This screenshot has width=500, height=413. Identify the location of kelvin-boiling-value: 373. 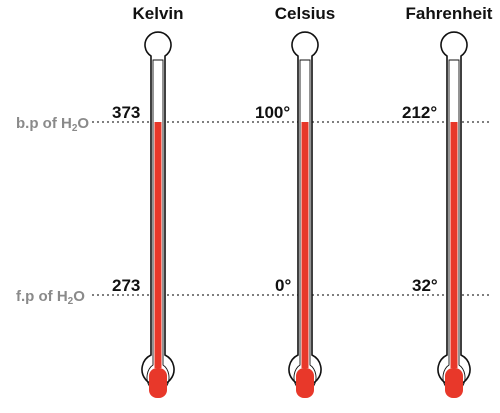
(126, 112).